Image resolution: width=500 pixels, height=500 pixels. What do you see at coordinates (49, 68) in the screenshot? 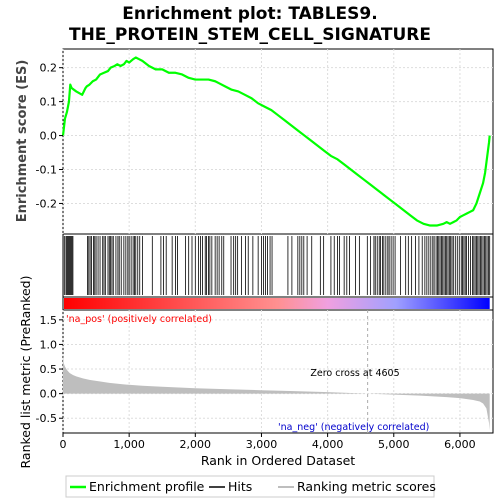
I see `es-tick-label: 0.2` at bounding box center [49, 68].